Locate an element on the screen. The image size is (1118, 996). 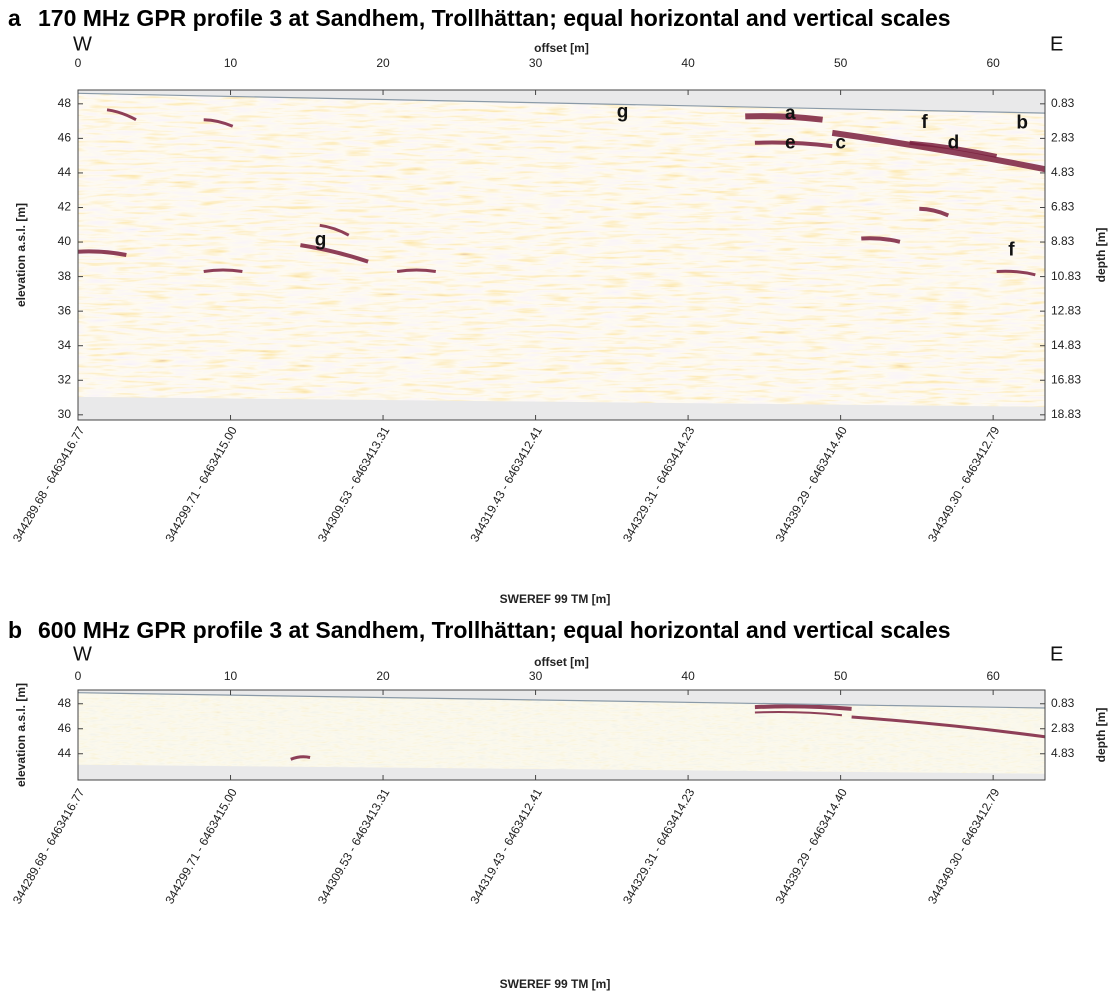
radargram-texture is located at coordinates (561, 733).